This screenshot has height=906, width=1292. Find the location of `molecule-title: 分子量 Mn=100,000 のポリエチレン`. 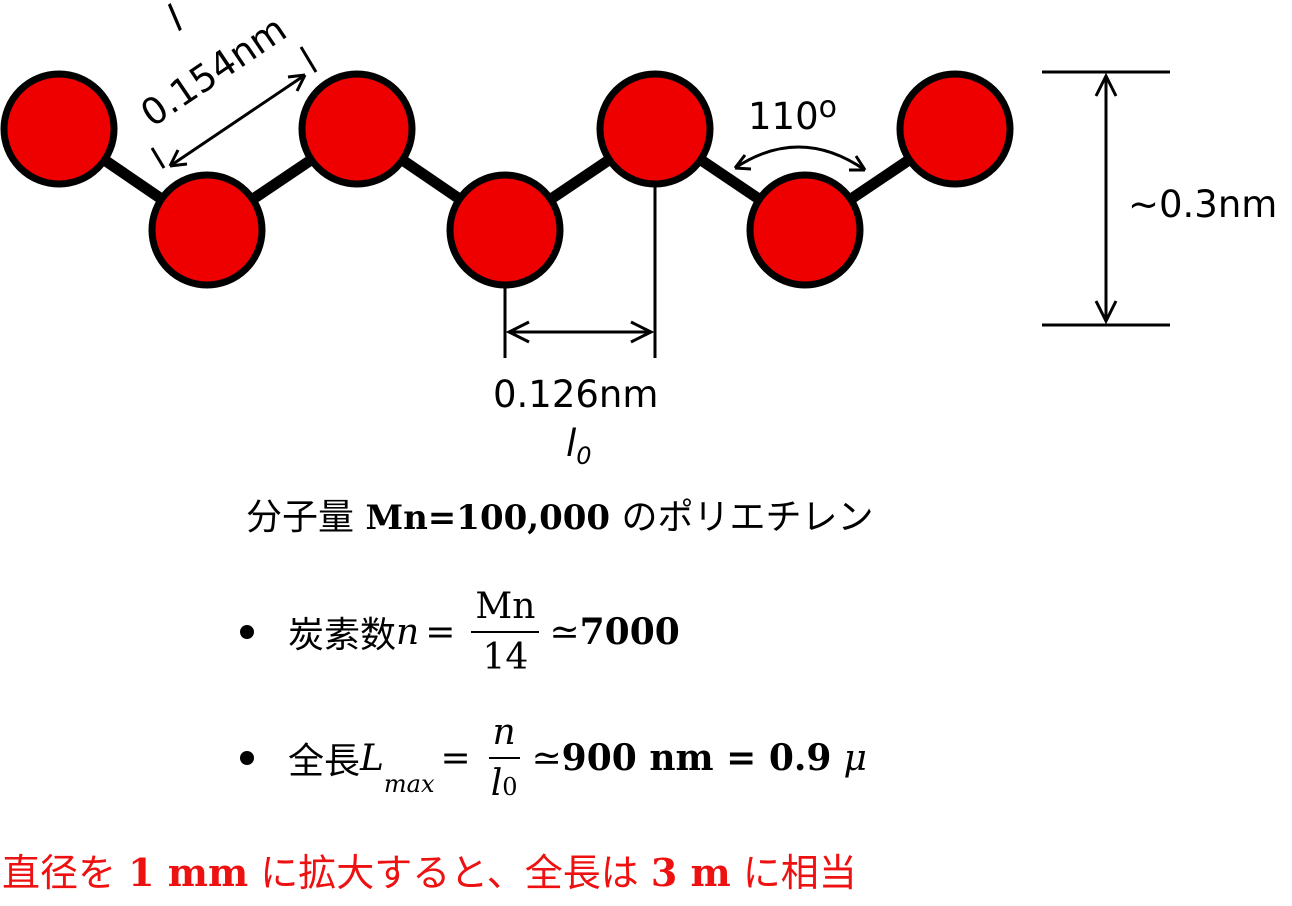

molecule-title: 分子量 Mn=100,000 のポリエチレン is located at coordinates (560, 517).